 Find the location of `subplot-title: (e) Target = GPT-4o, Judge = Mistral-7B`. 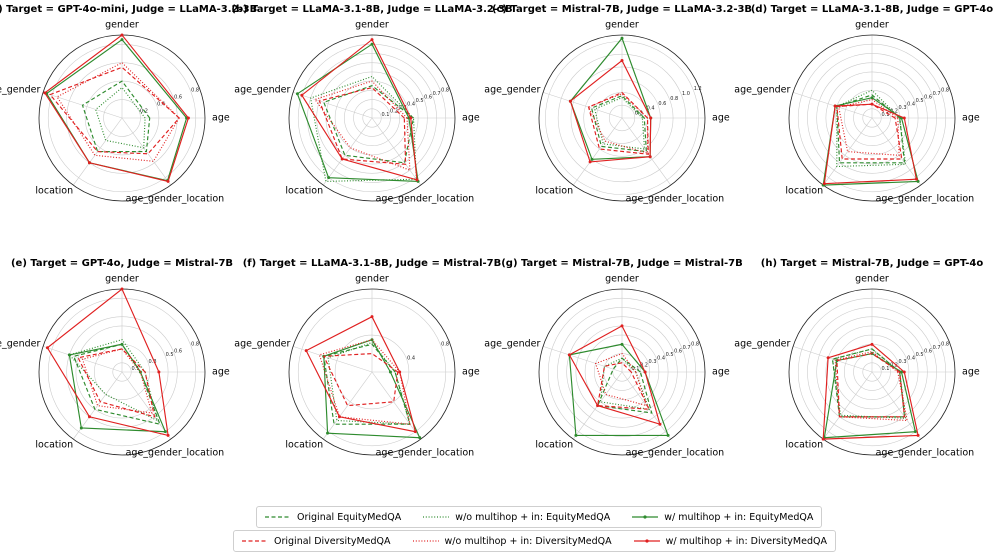

subplot-title: (e) Target = GPT-4o, Judge = Mistral-7B is located at coordinates (122, 263).